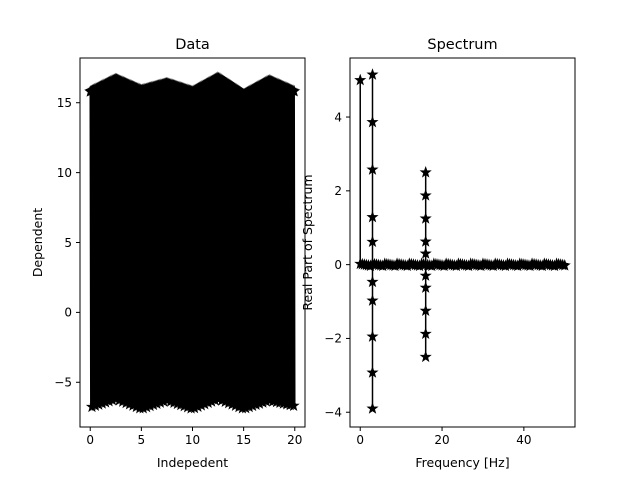 The image size is (640, 480). What do you see at coordinates (37, 242) in the screenshot?
I see `data-y-label: Dependent` at bounding box center [37, 242].